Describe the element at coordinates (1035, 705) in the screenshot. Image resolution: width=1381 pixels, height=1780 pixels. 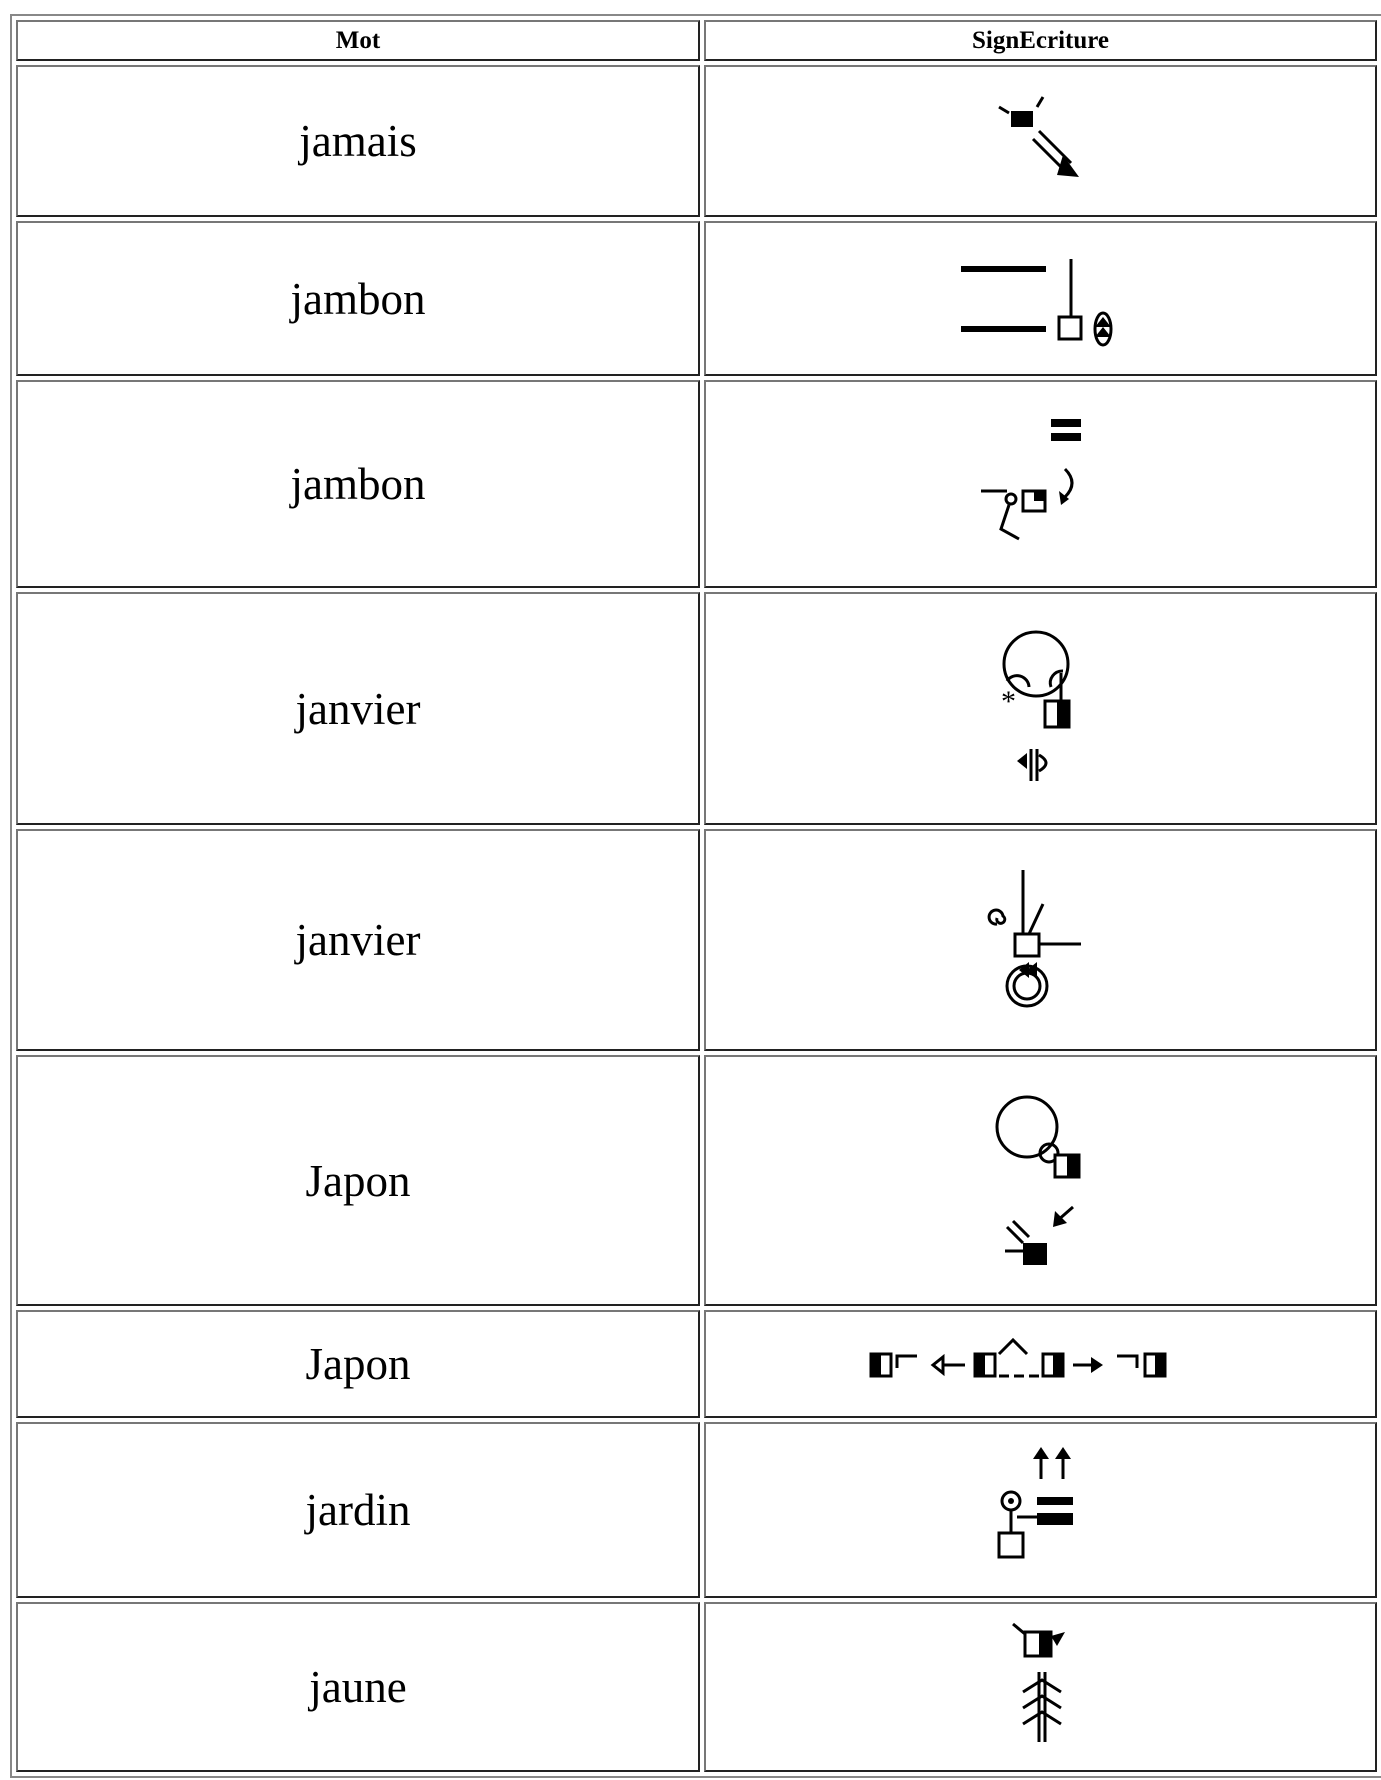
I see `sign-glyph: *` at that location.